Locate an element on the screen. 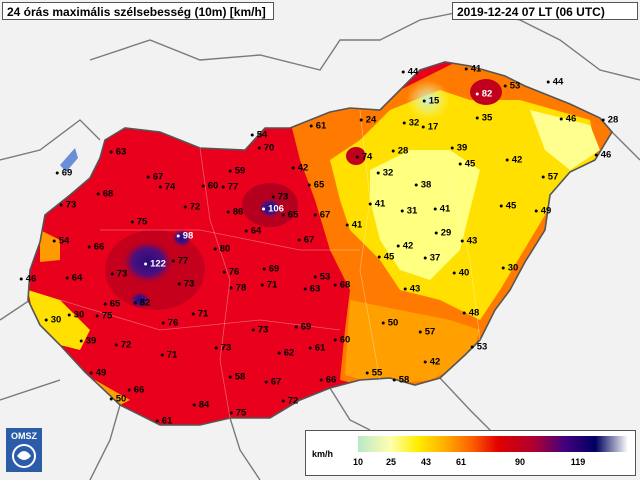  omsz-logo-icon: OMSZ is located at coordinates (24, 450).